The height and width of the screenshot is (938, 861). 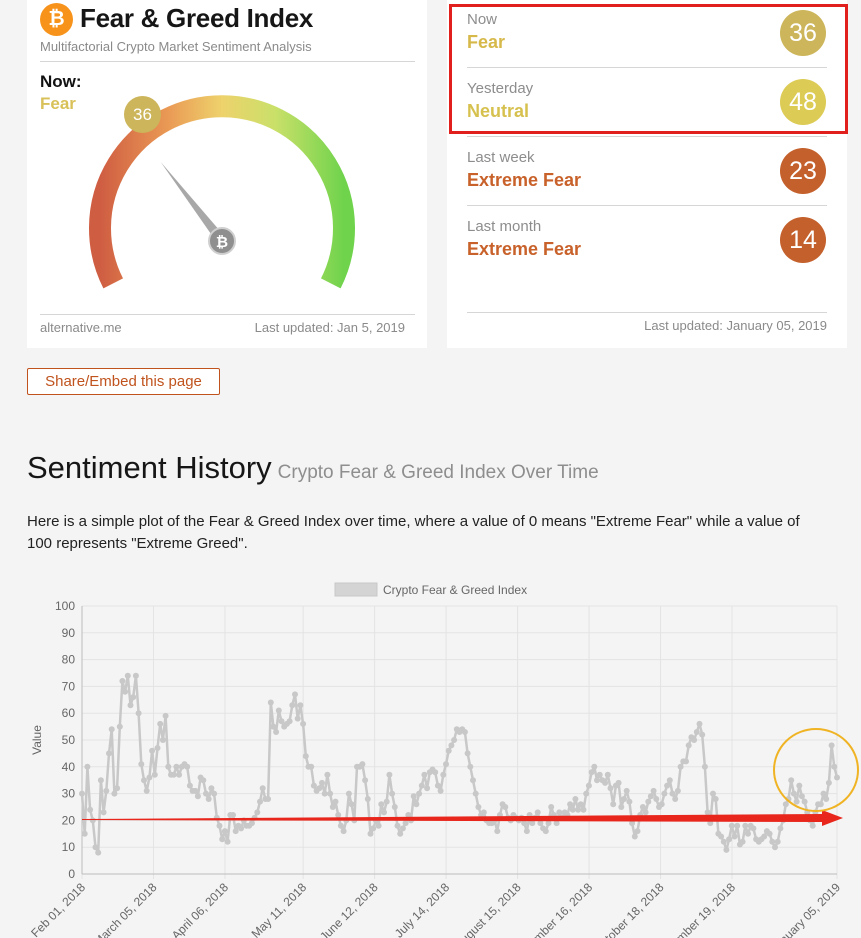 What do you see at coordinates (142, 114) in the screenshot?
I see `gauge-value-bubble: 36` at bounding box center [142, 114].